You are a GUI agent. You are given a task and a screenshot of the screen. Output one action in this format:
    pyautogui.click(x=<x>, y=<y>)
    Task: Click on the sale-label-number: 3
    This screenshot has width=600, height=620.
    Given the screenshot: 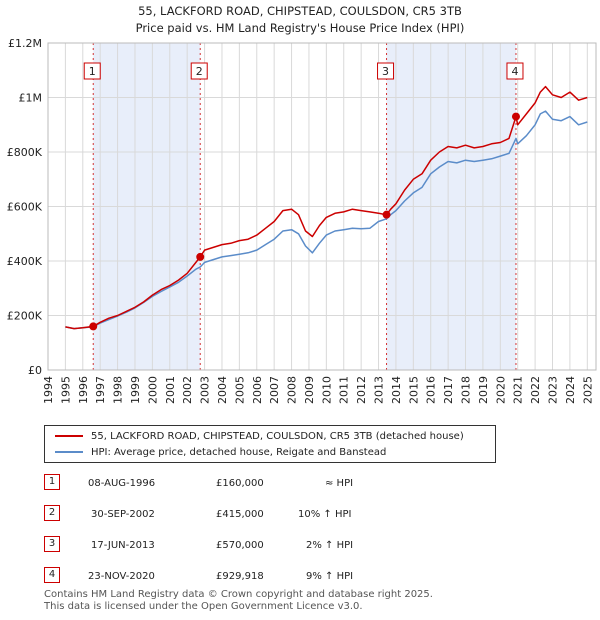 What is the action you would take?
    pyautogui.click(x=385, y=71)
    